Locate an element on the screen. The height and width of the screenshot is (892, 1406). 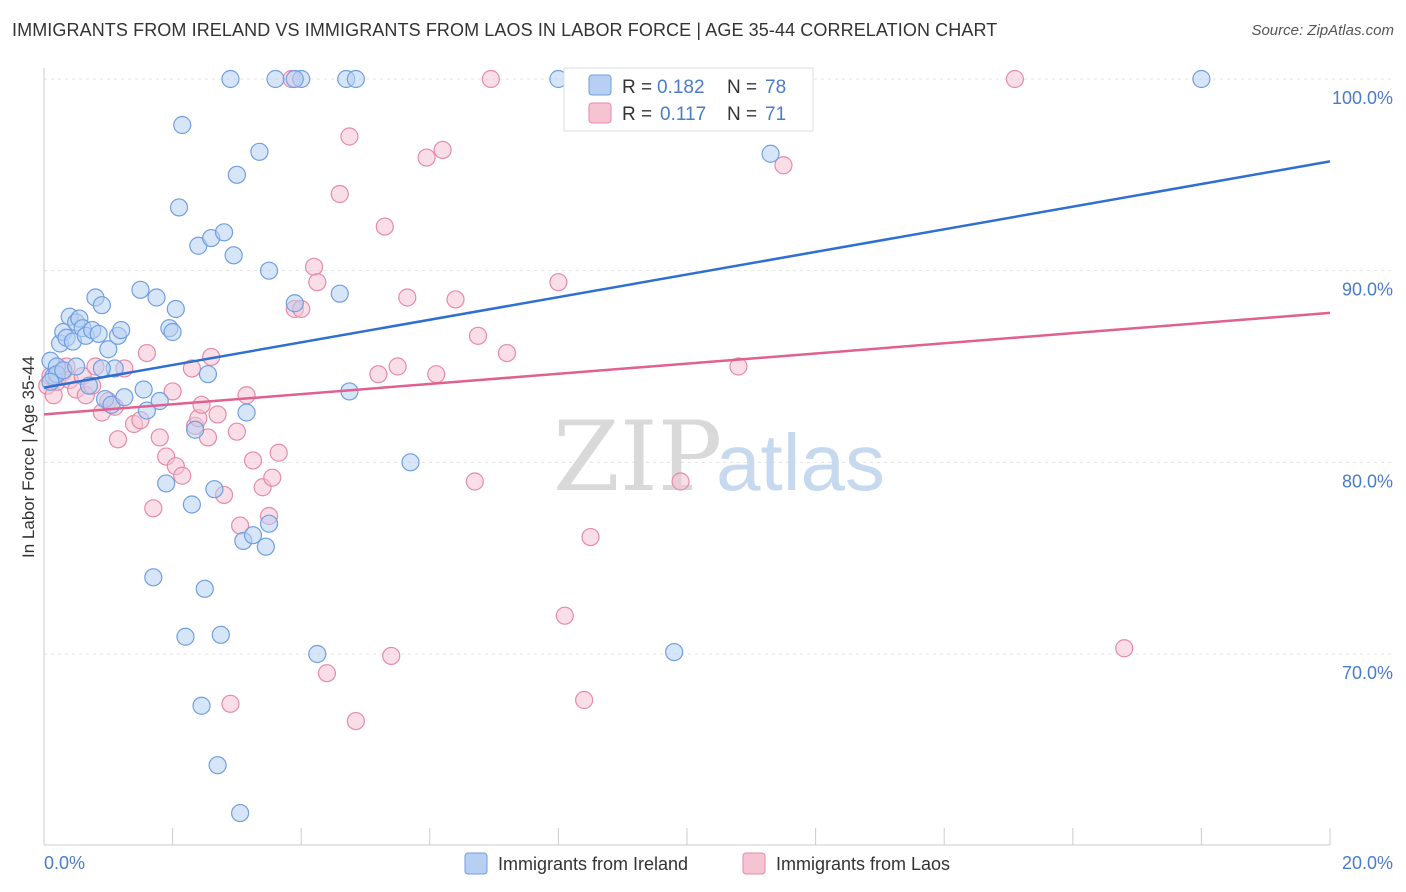
legend-r-label-ireland: R = is located at coordinates (637, 87).